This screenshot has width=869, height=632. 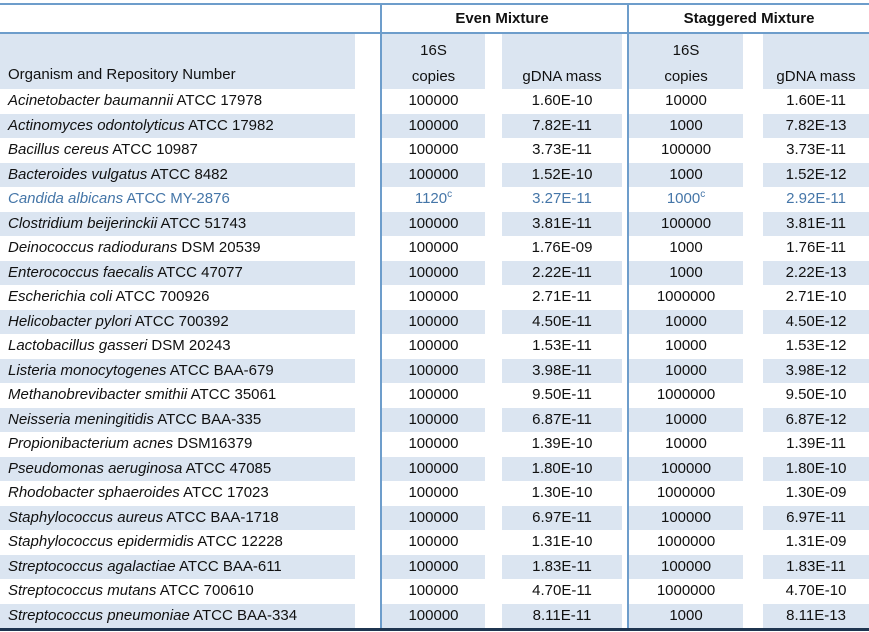 What do you see at coordinates (177, 419) in the screenshot?
I see `organism-cell: Neisseria meningitidis ATCC BAA-335` at bounding box center [177, 419].